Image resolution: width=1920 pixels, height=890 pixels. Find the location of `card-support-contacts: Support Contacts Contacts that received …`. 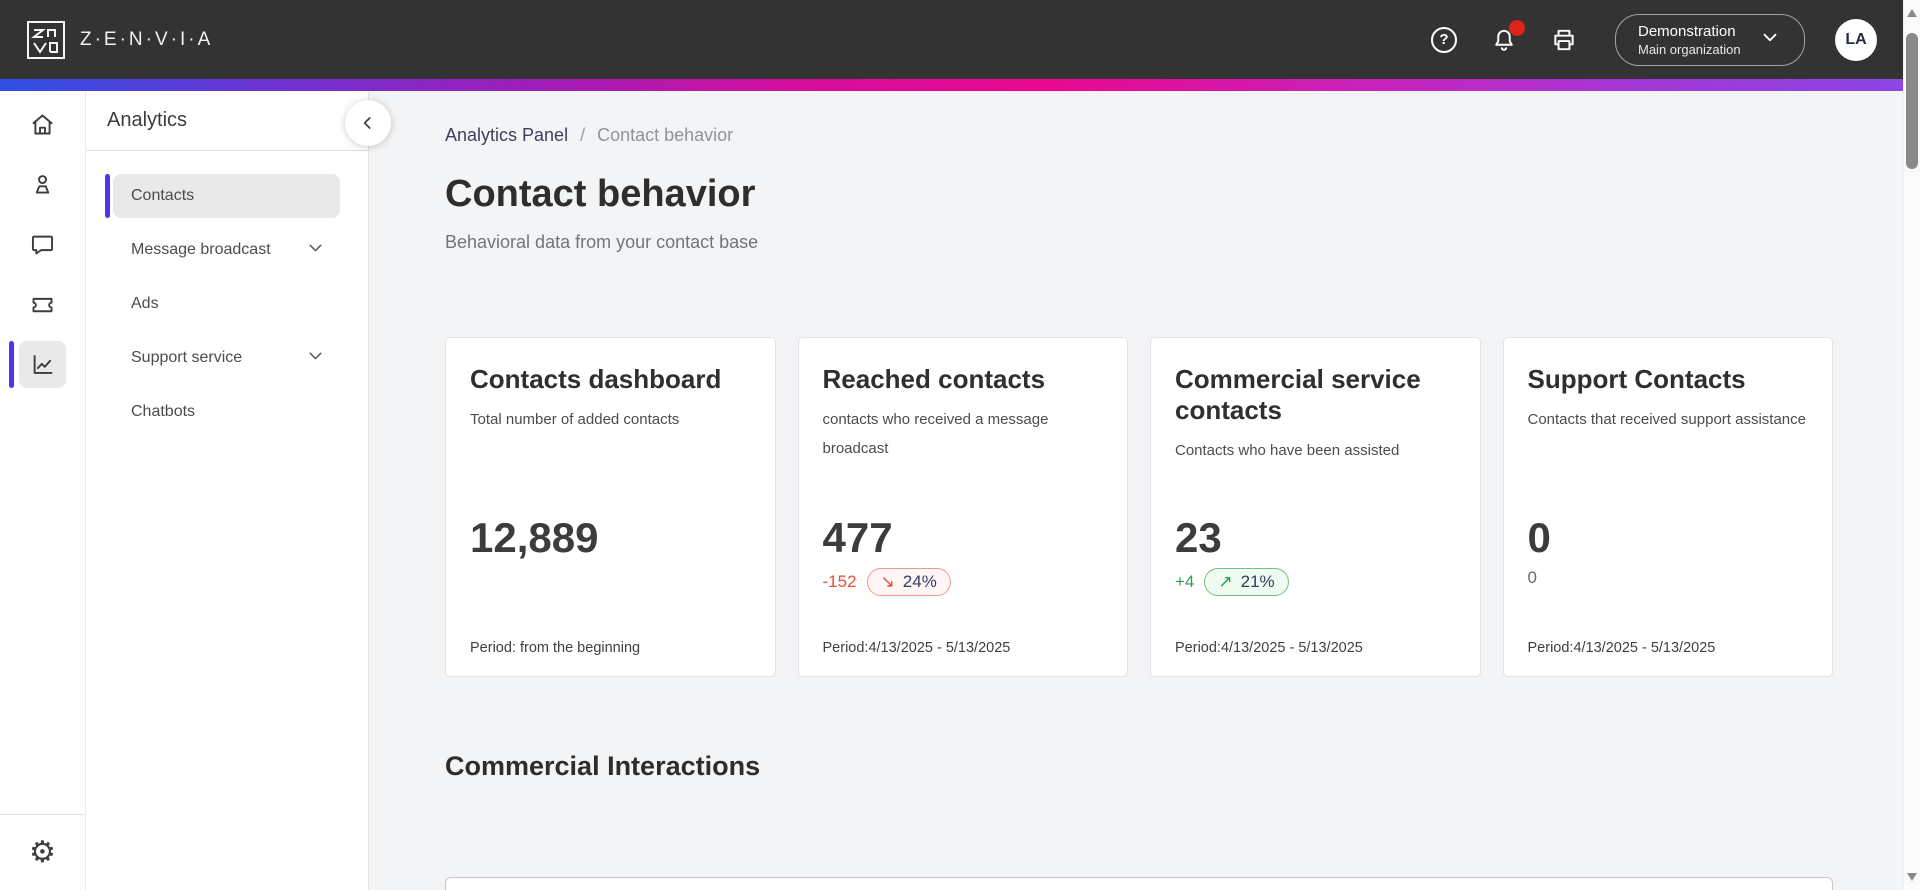

card-support-contacts: Support Contacts Contacts that received … is located at coordinates (1667, 507).